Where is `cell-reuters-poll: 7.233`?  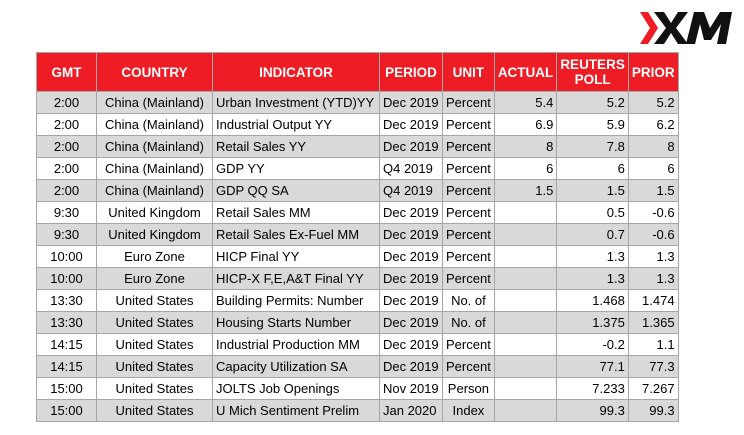 cell-reuters-poll: 7.233 is located at coordinates (592, 388).